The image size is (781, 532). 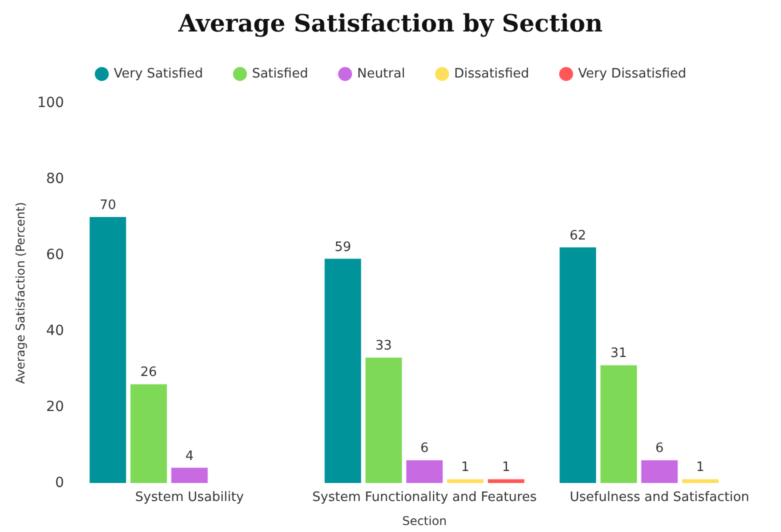 I want to click on data-label: 26, so click(x=148, y=372).